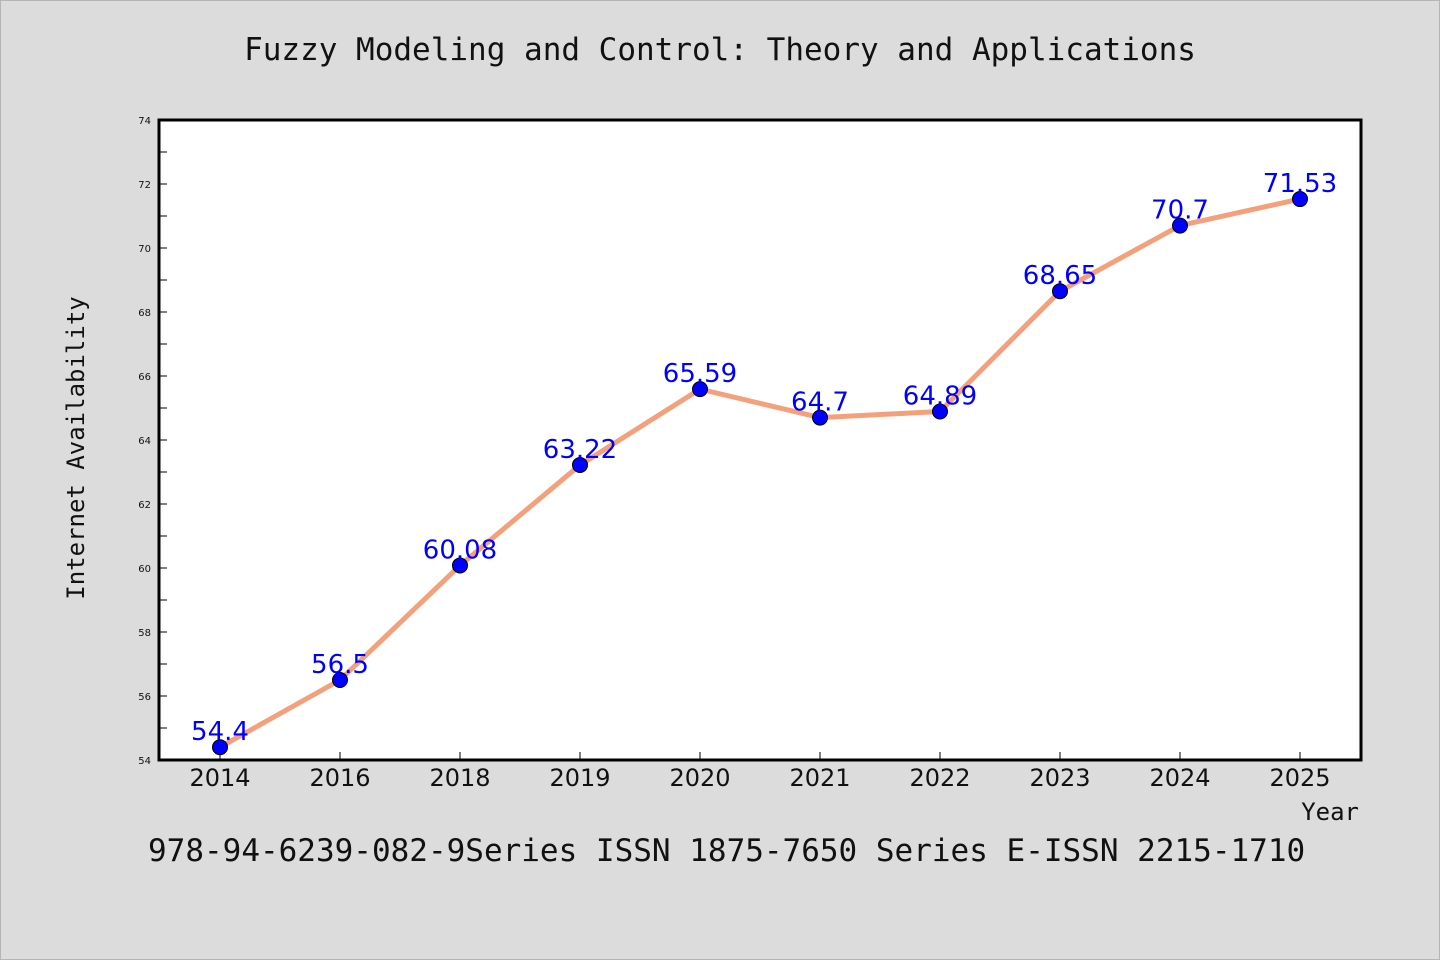  What do you see at coordinates (144, 697) in the screenshot?
I see `y-tick-label: 56` at bounding box center [144, 697].